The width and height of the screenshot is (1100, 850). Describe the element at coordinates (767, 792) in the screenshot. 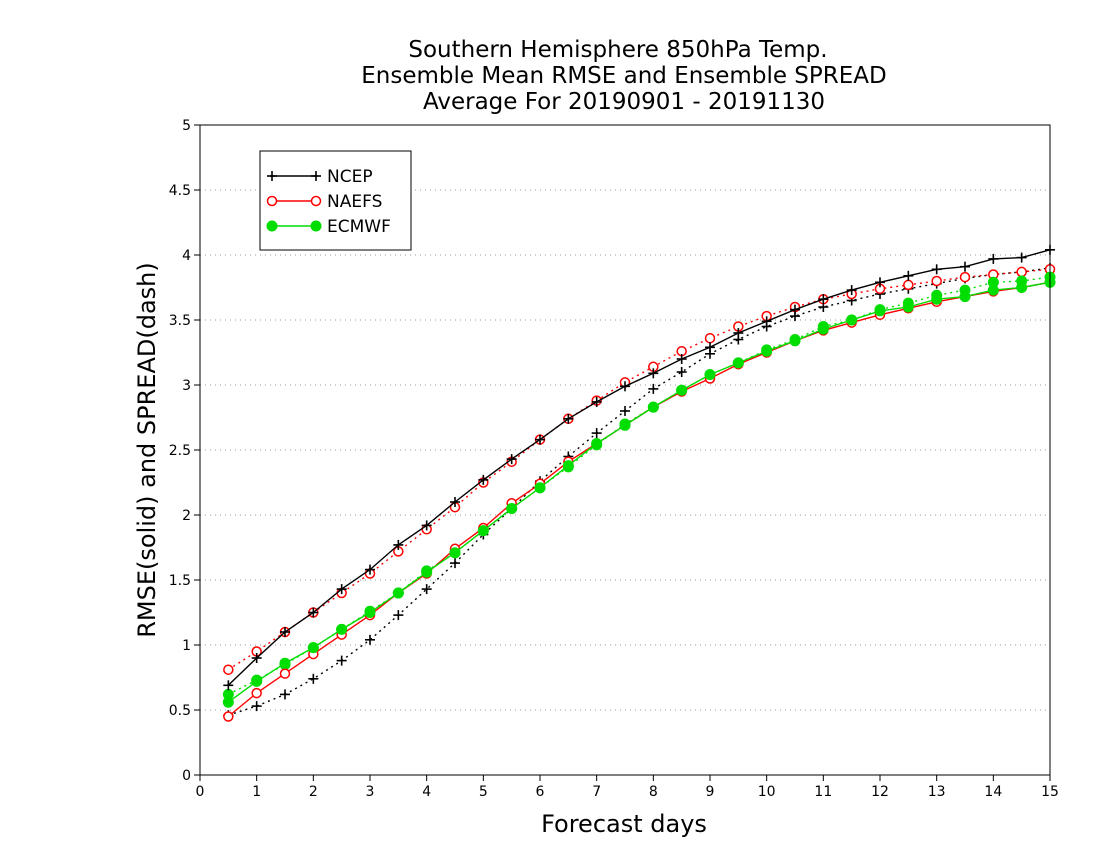

I see `x-tick-label-10: 10` at that location.